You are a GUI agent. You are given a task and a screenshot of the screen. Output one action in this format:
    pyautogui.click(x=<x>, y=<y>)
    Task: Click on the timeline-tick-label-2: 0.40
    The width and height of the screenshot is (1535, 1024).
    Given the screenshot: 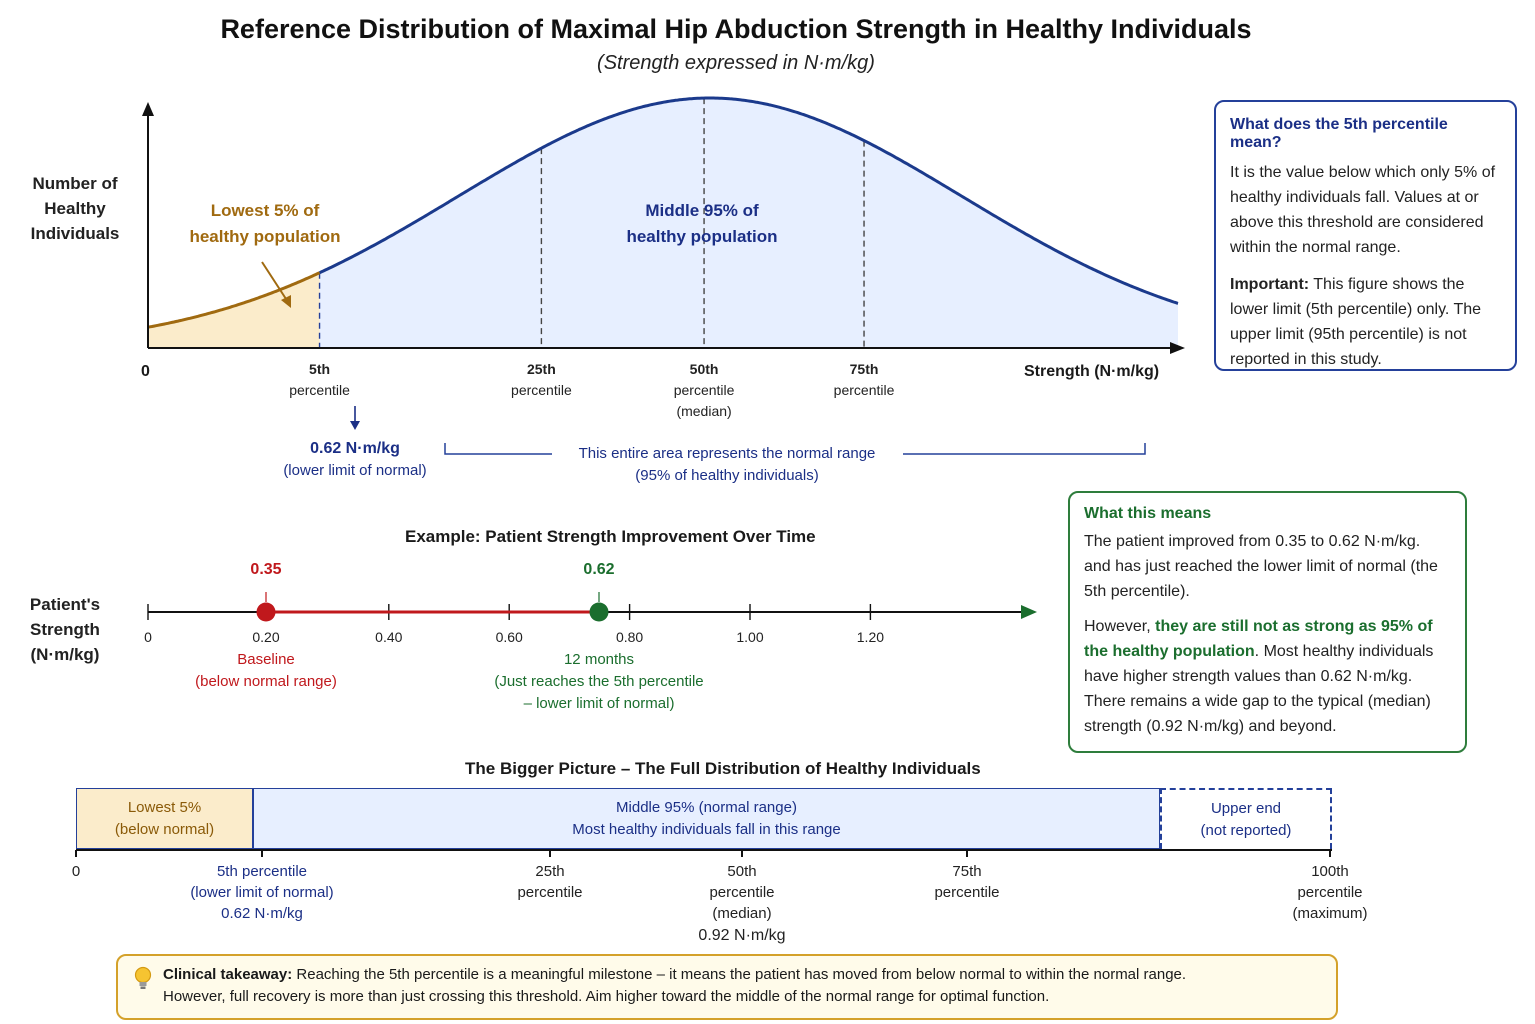 What is the action you would take?
    pyautogui.click(x=389, y=637)
    